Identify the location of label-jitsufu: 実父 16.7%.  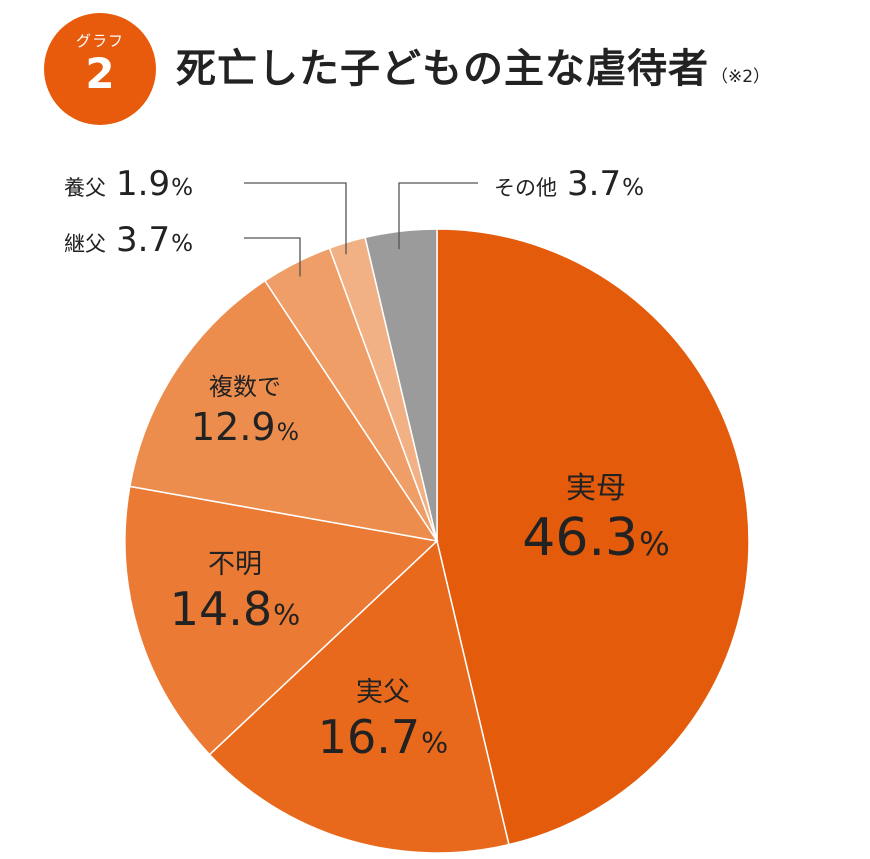
(383, 723).